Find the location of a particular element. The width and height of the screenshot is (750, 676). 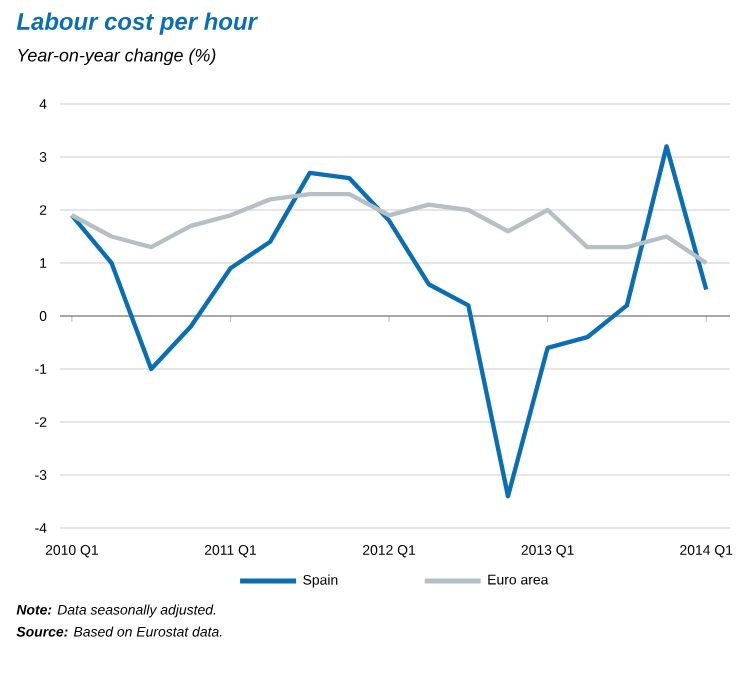

chart-subtitle: Year-on-year change (%) is located at coordinates (117, 57).